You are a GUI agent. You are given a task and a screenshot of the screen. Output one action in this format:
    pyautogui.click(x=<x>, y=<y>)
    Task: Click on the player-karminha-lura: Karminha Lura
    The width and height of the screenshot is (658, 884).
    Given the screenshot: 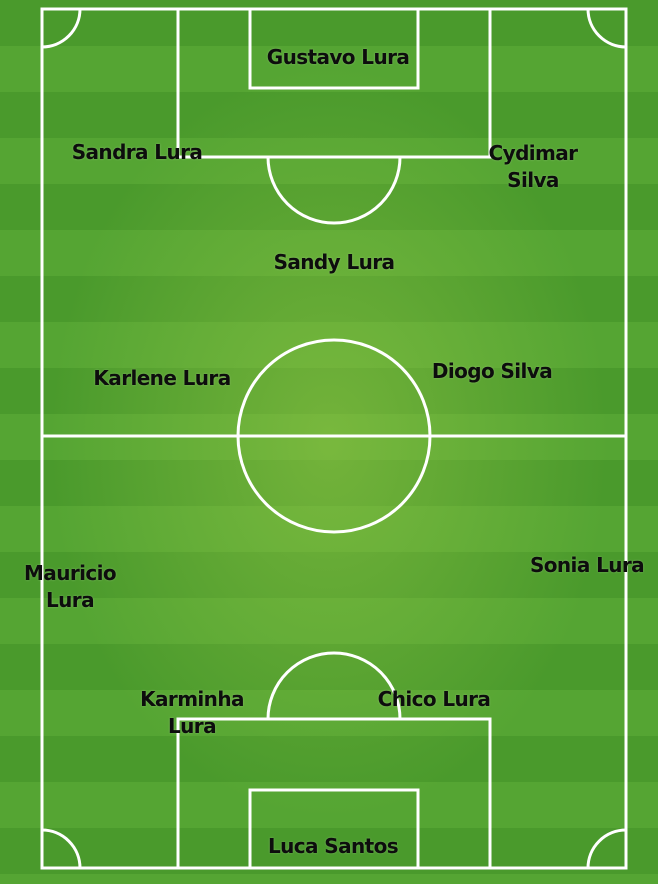 What is the action you would take?
    pyautogui.click(x=192, y=713)
    